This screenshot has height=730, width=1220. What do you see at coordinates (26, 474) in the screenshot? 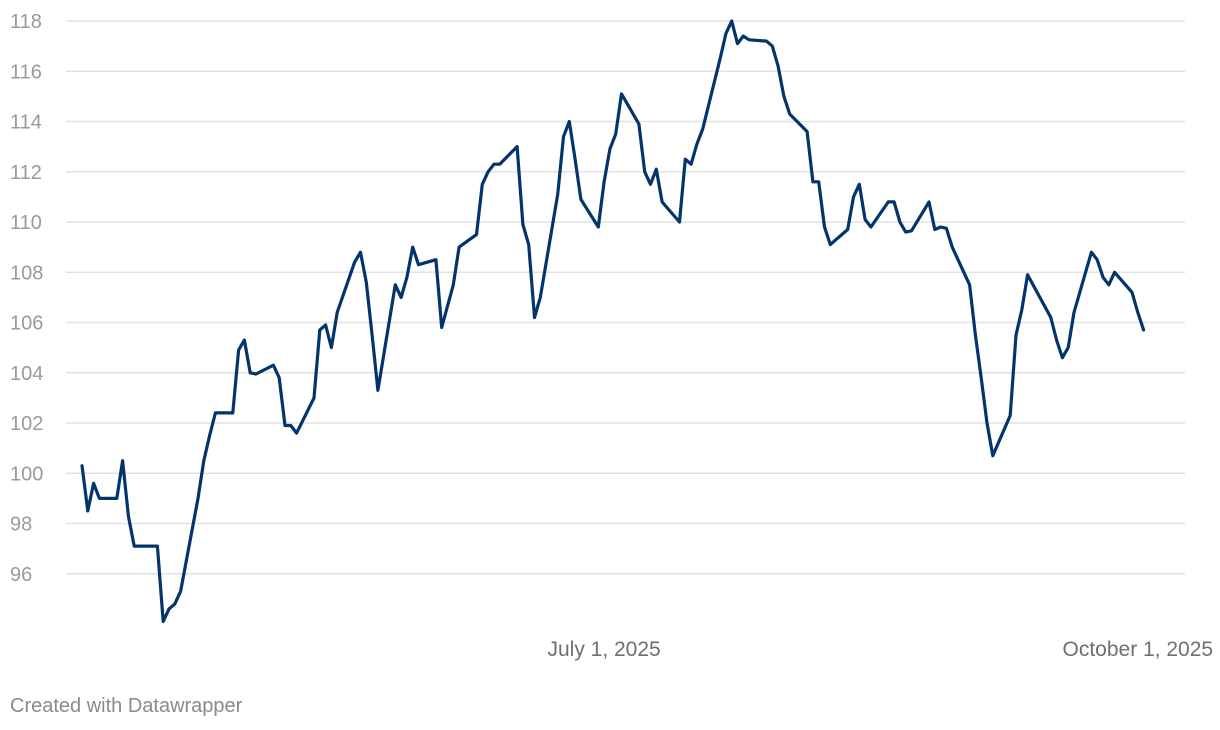
I see `y-tick-label: 100` at bounding box center [26, 474].